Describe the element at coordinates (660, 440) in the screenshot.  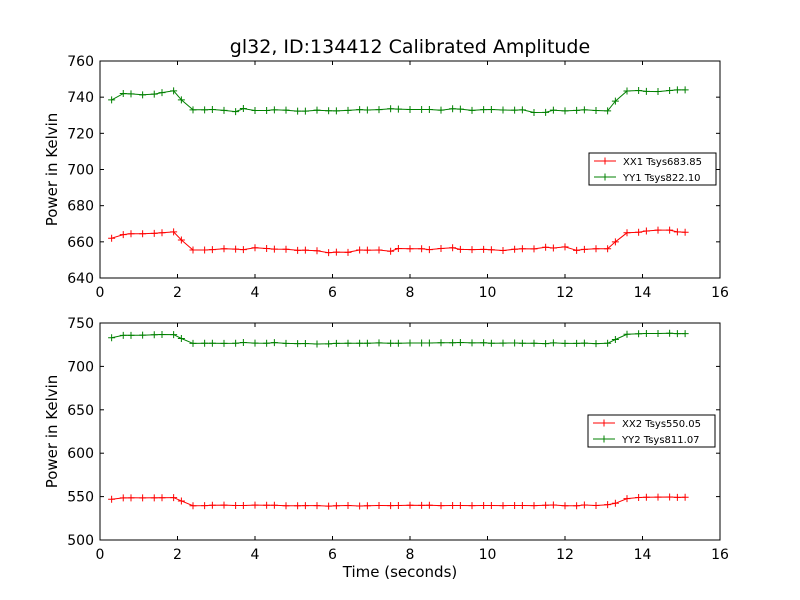
I see `legend-entry-label: YY2 Tsys811.07` at that location.